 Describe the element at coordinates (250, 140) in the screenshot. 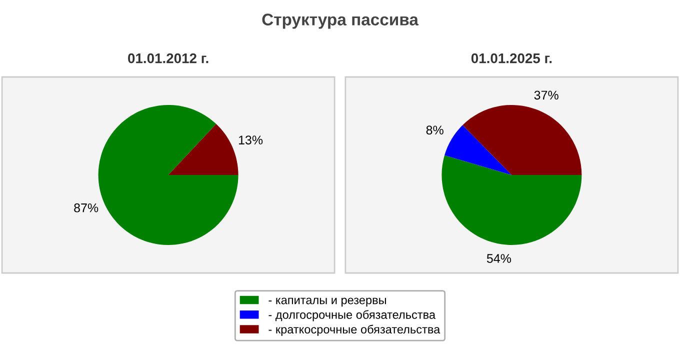

I see `data-label: 13%` at that location.